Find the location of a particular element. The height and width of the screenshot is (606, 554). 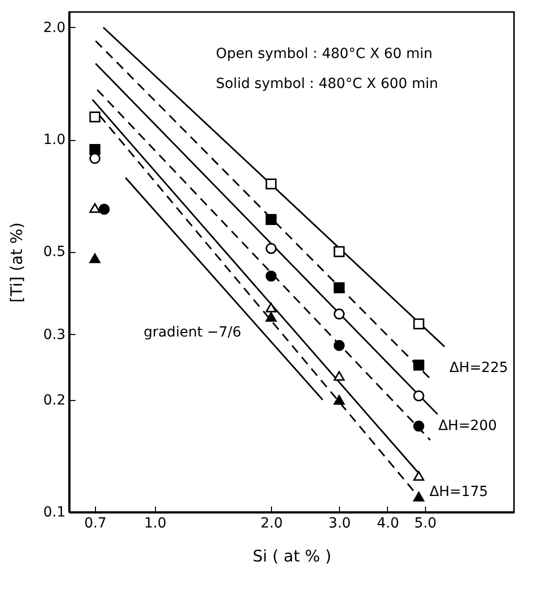

x-tick-label: 4.0 is located at coordinates (388, 524).